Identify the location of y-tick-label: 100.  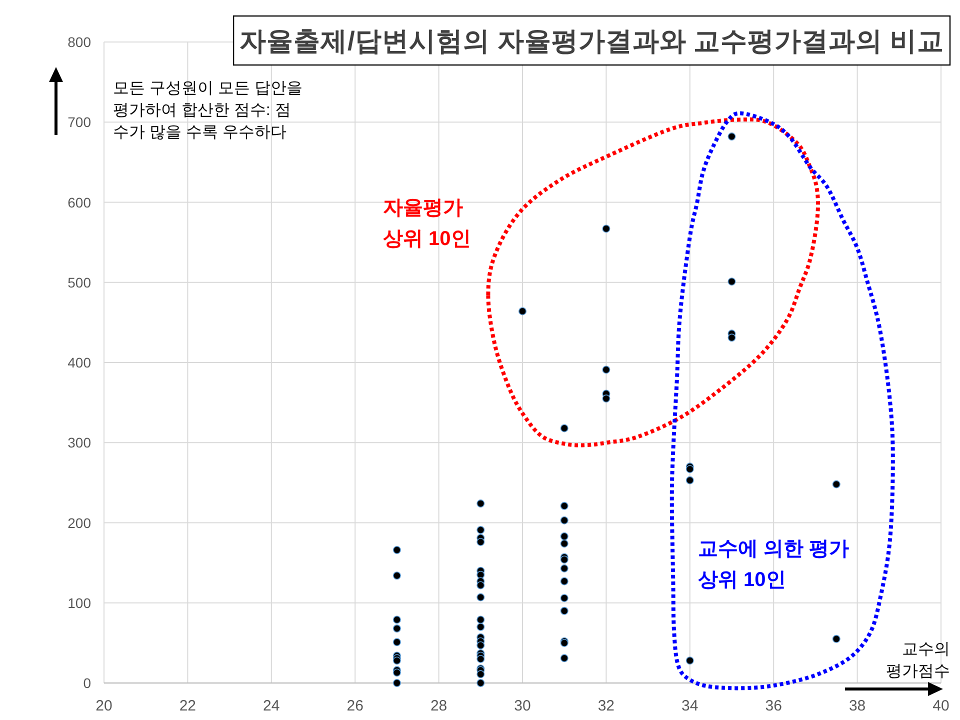
(79, 602).